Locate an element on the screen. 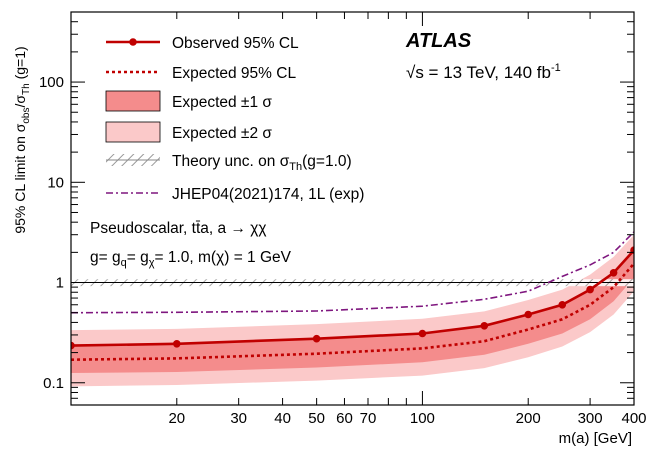 The height and width of the screenshot is (469, 654). legend-band1: Expected ±1 σ is located at coordinates (188, 101).